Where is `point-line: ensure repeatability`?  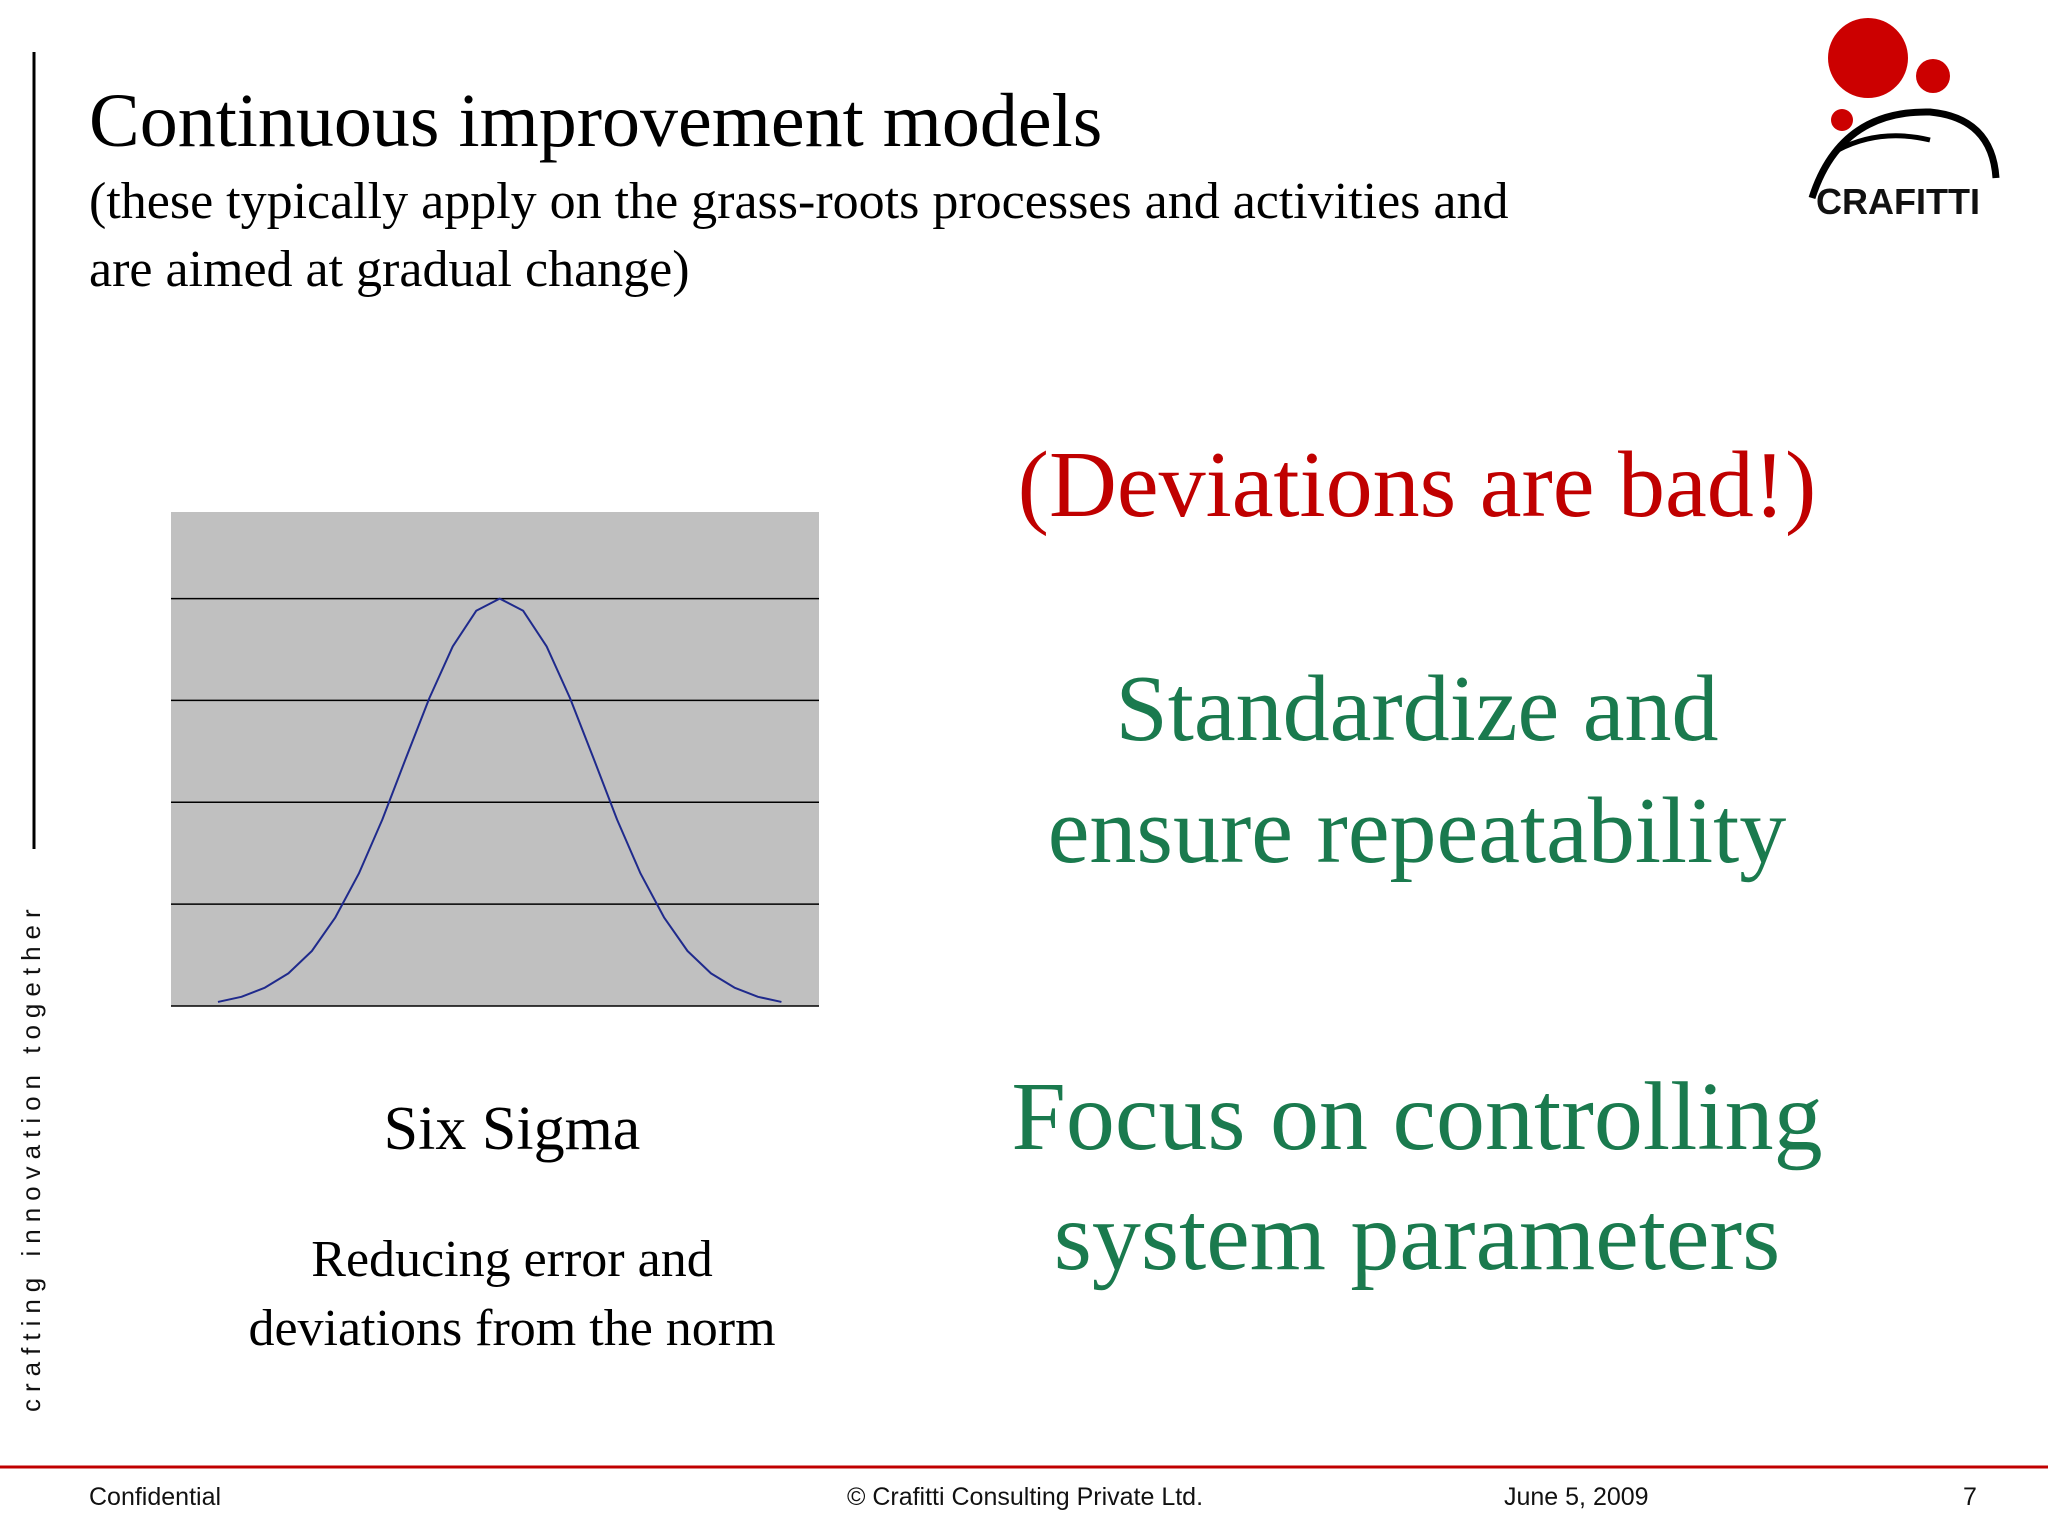
point-line: ensure repeatability is located at coordinates (1417, 831).